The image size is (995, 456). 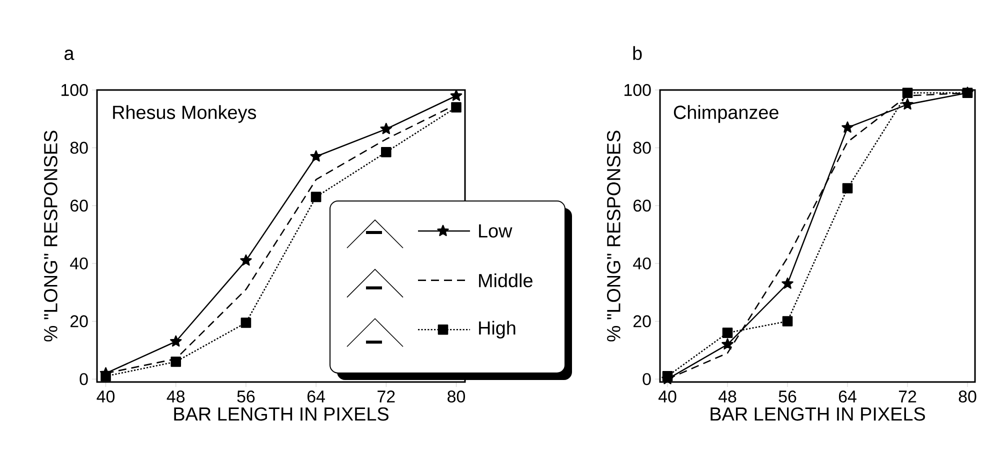 What do you see at coordinates (637, 53) in the screenshot?
I see `chart-title: b` at bounding box center [637, 53].